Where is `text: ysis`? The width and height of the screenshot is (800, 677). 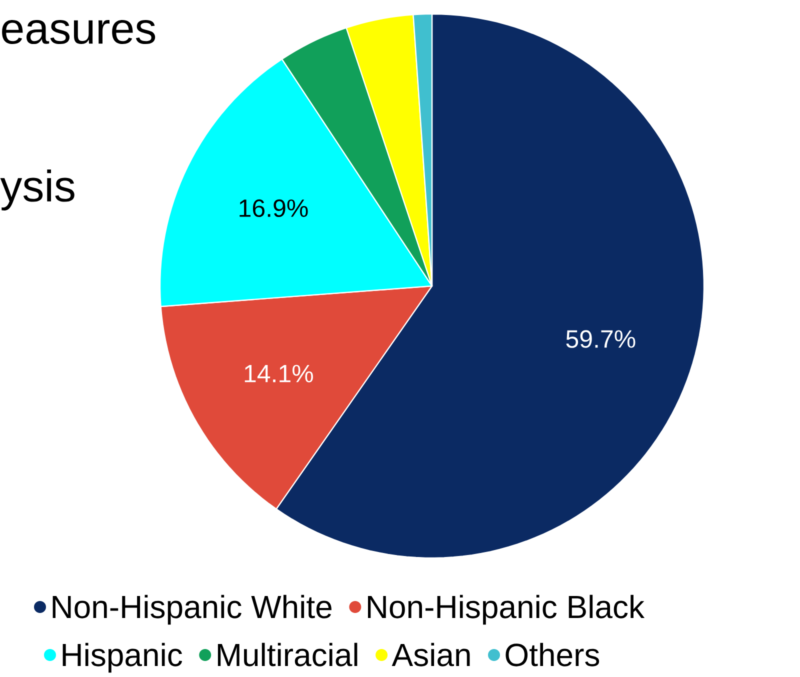 text: ysis is located at coordinates (37, 189).